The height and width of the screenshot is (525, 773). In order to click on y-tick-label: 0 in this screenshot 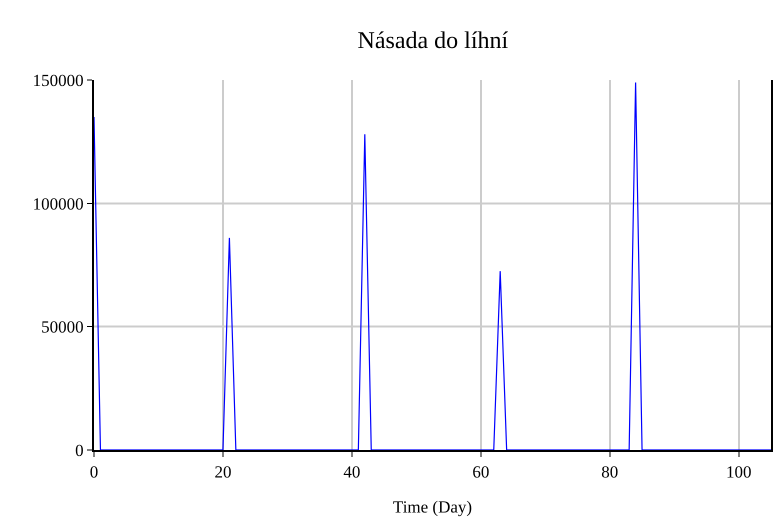, I will do `click(79, 450)`.